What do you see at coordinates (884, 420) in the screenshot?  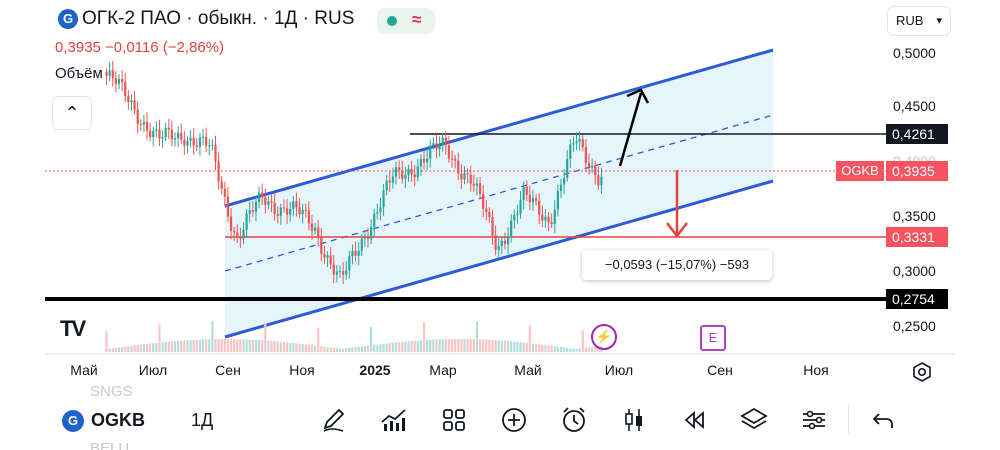 I see `undo-icon` at bounding box center [884, 420].